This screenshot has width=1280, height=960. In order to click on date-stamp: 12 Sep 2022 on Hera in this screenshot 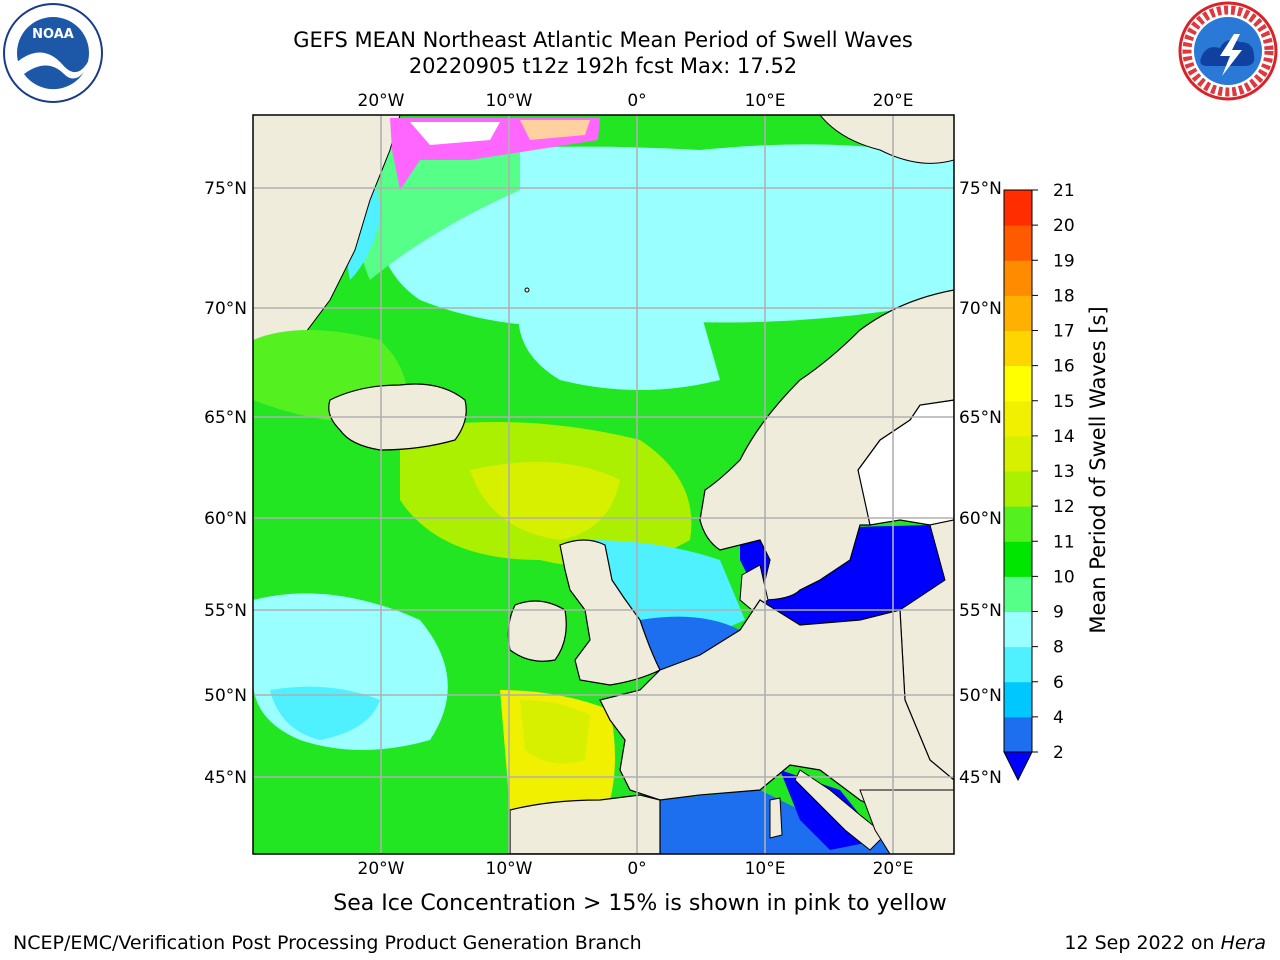, I will do `click(1165, 943)`.